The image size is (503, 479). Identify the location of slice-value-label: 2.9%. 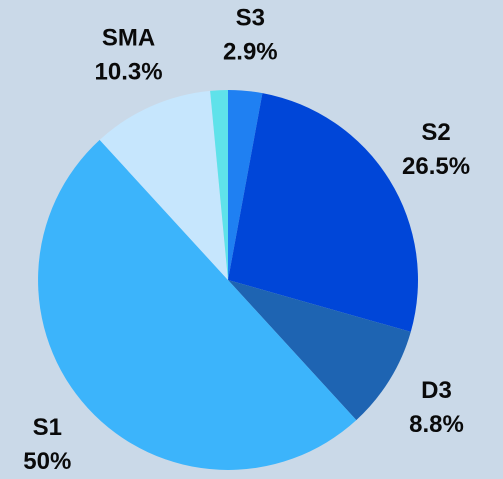
(250, 51).